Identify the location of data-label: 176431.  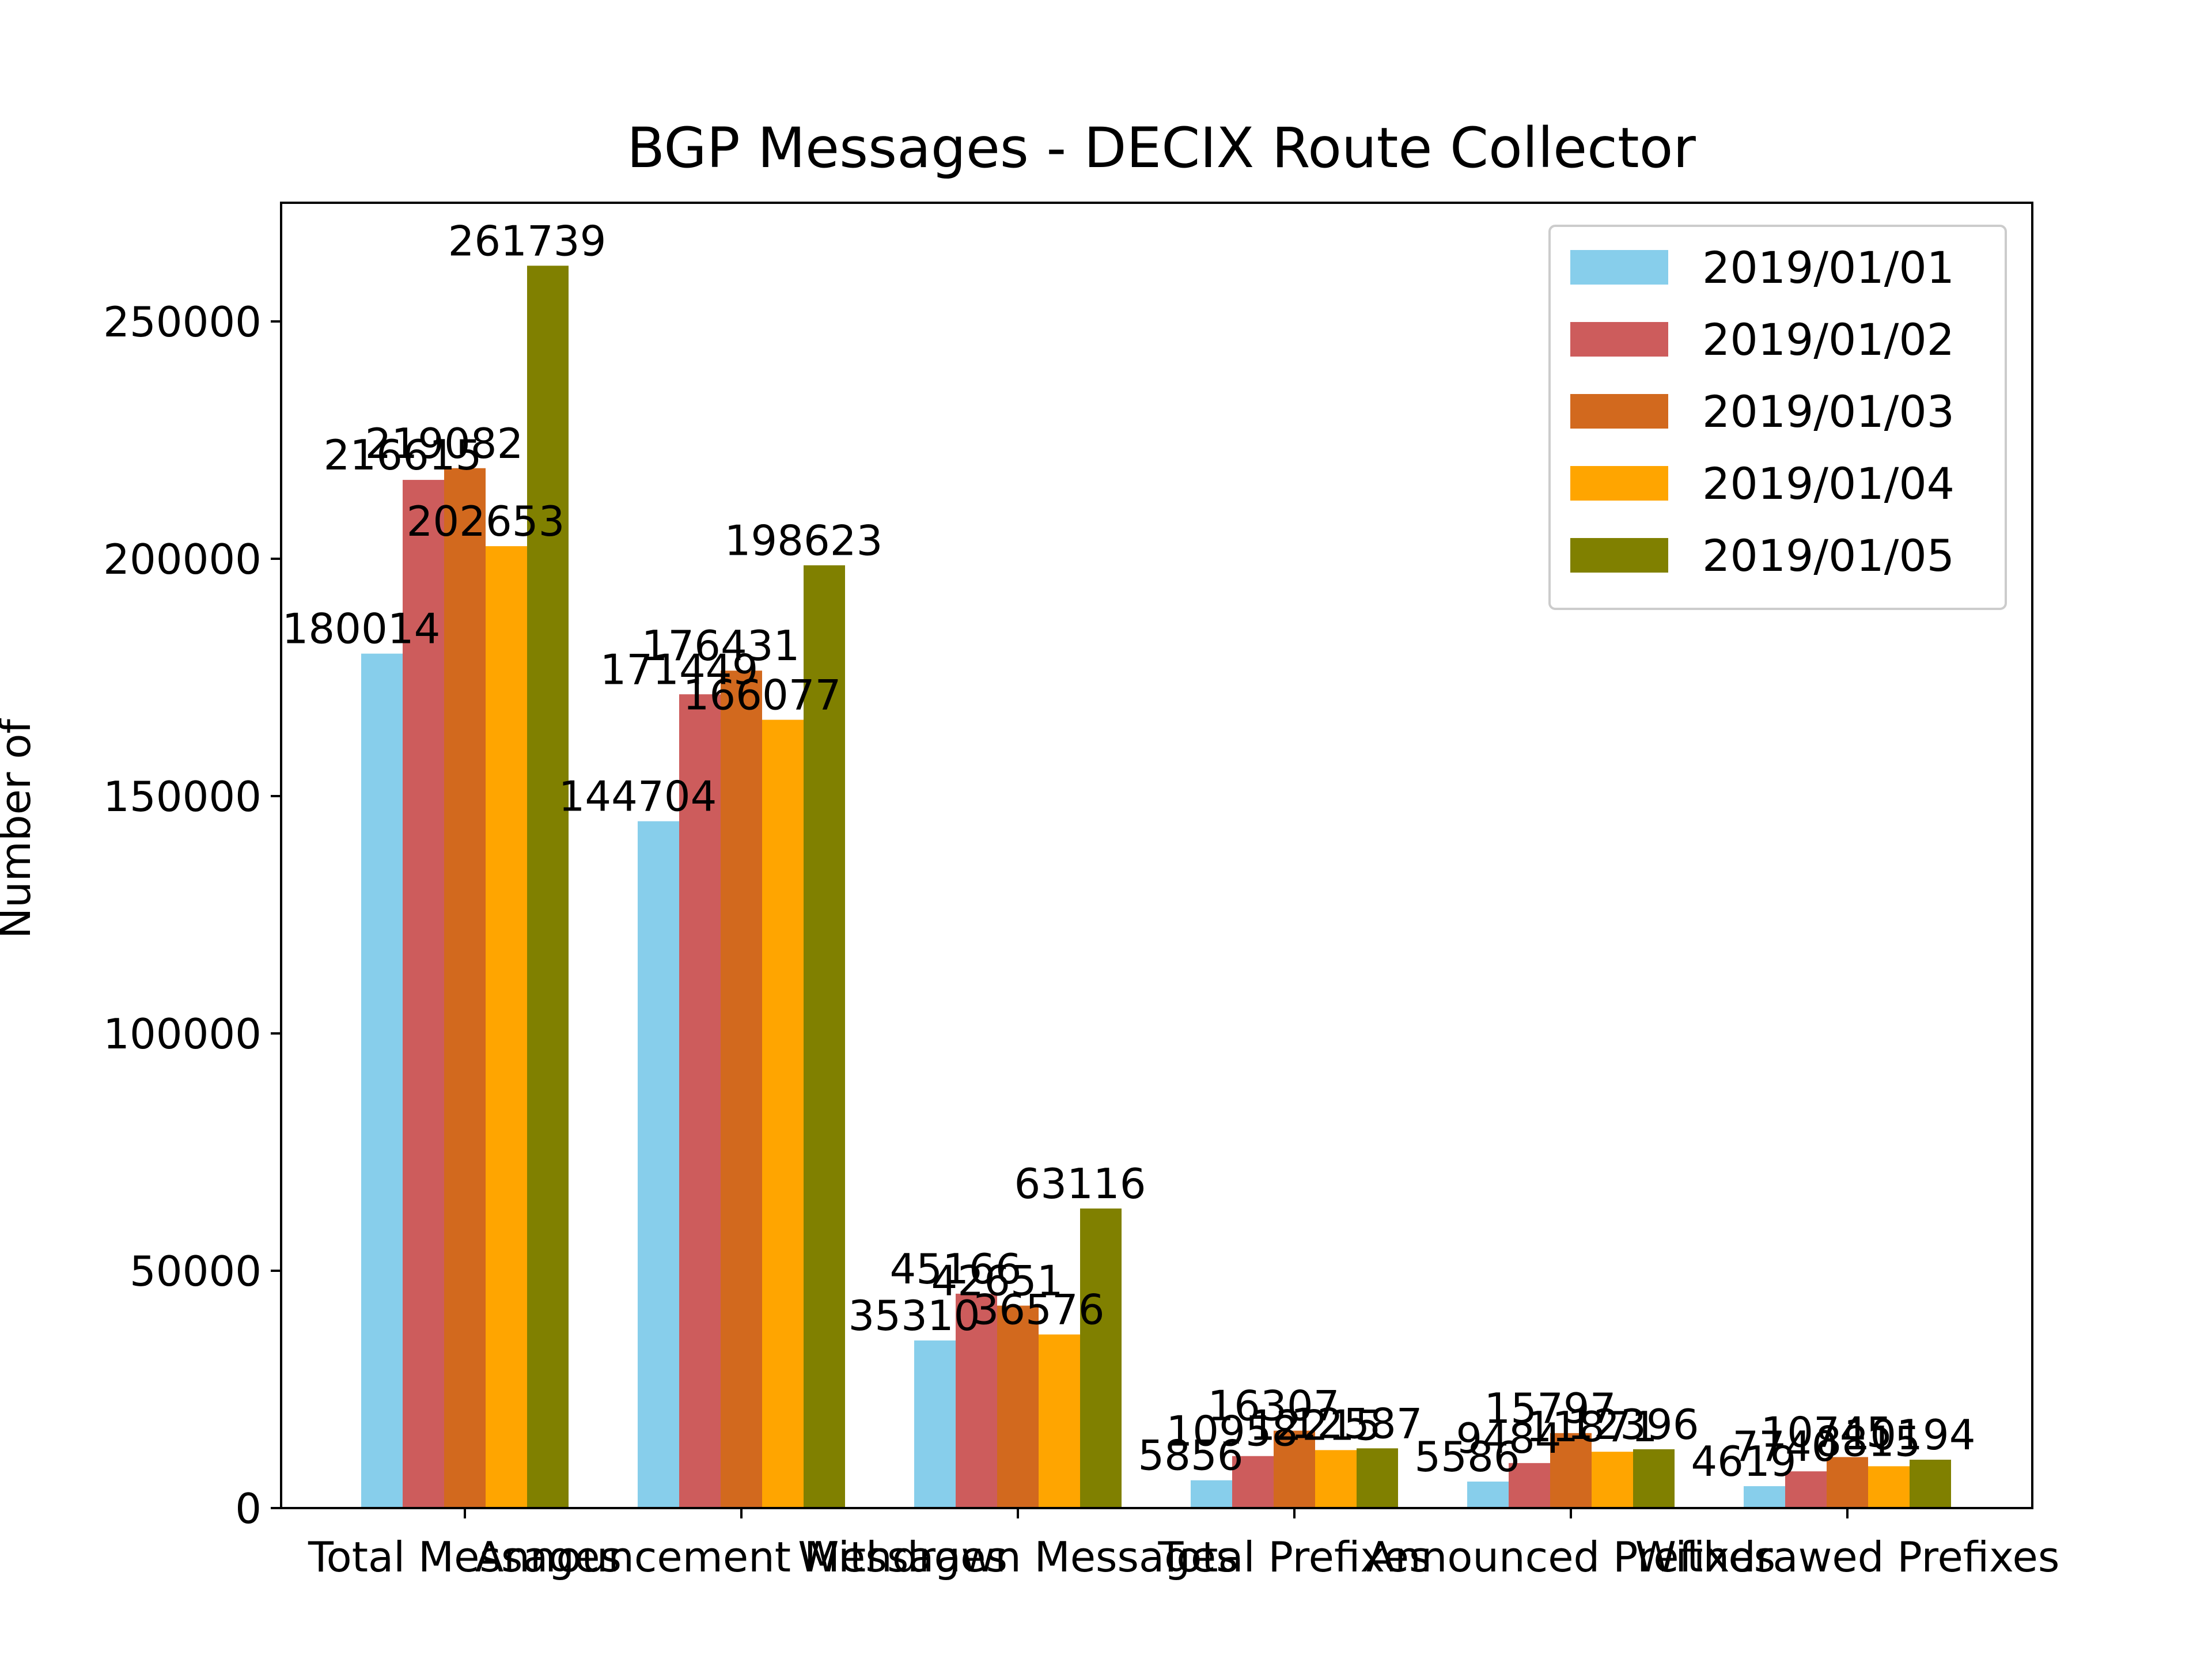
(721, 646).